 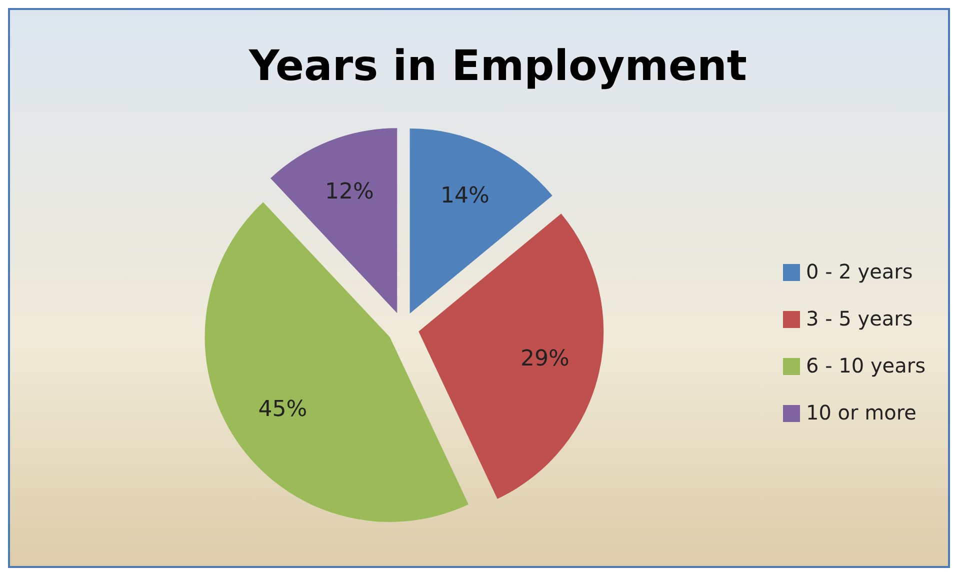 What do you see at coordinates (866, 365) in the screenshot?
I see `legend-label: 6 - 10 years` at bounding box center [866, 365].